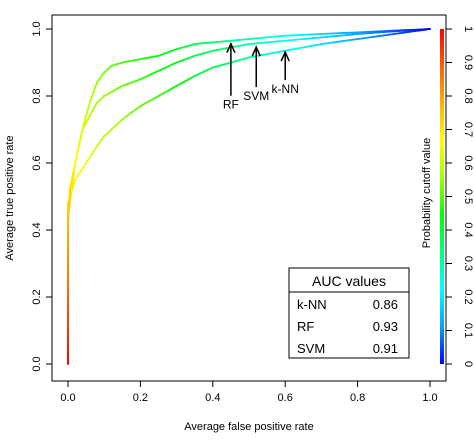  Describe the element at coordinates (468, 129) in the screenshot. I see `colorbar-tick-label: 0.7` at that location.